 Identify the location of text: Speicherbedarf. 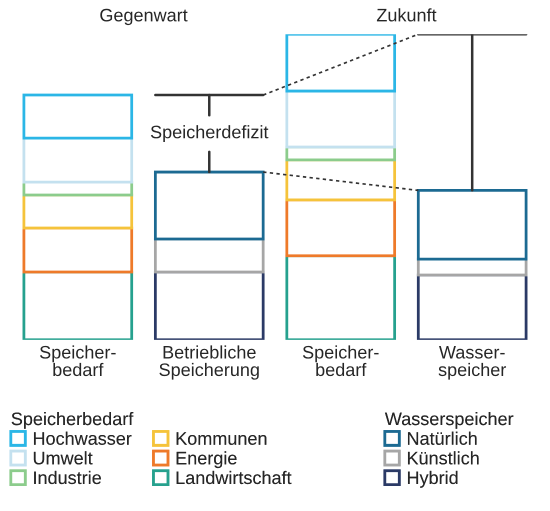
(73, 420).